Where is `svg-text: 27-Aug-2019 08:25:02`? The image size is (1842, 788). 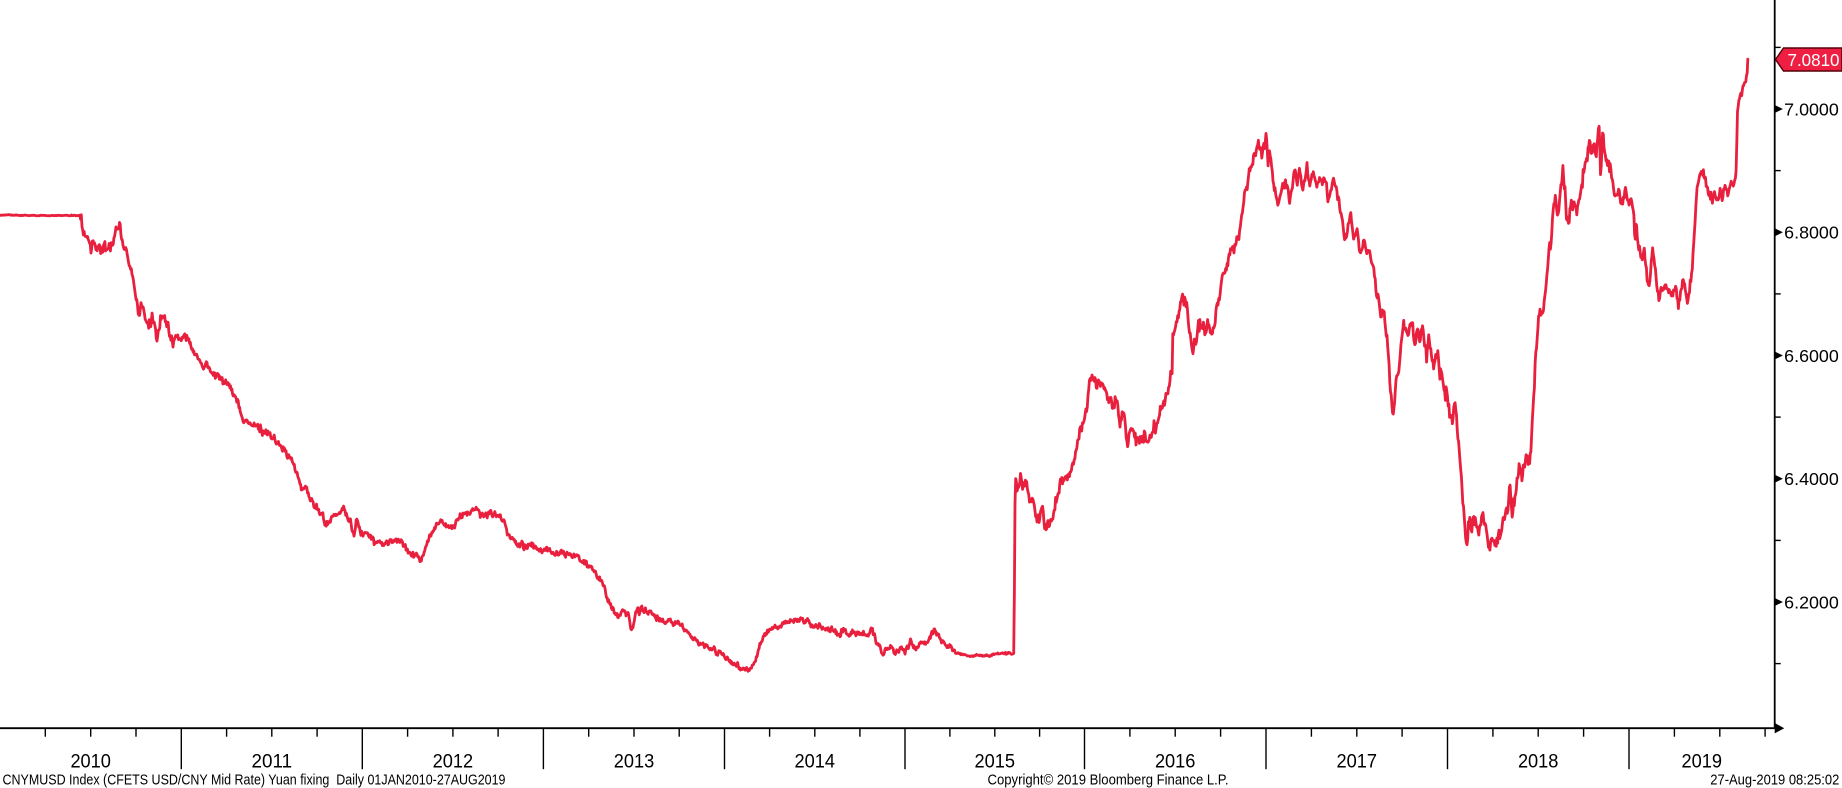 svg-text: 27-Aug-2019 08:25:02 is located at coordinates (1774, 780).